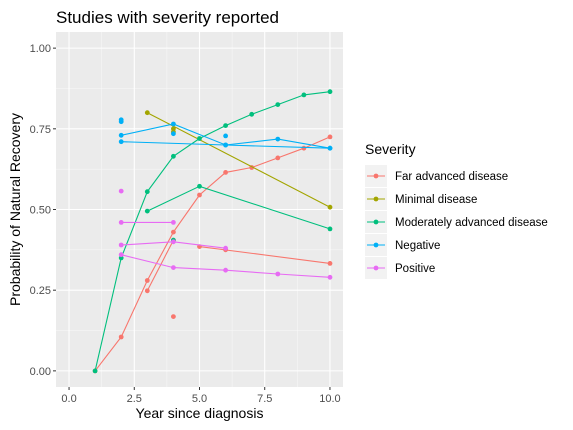 The image size is (573, 430). I want to click on legend-item: Moderately advanced disease, so click(456, 222).